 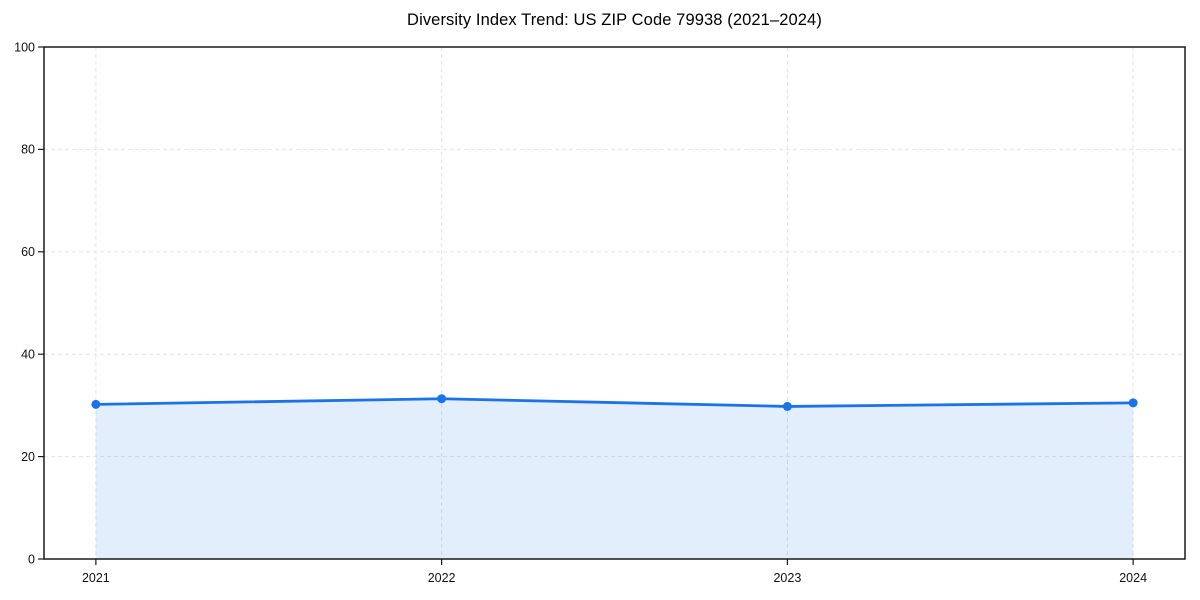 What do you see at coordinates (31, 559) in the screenshot?
I see `y-tick-label: 0` at bounding box center [31, 559].